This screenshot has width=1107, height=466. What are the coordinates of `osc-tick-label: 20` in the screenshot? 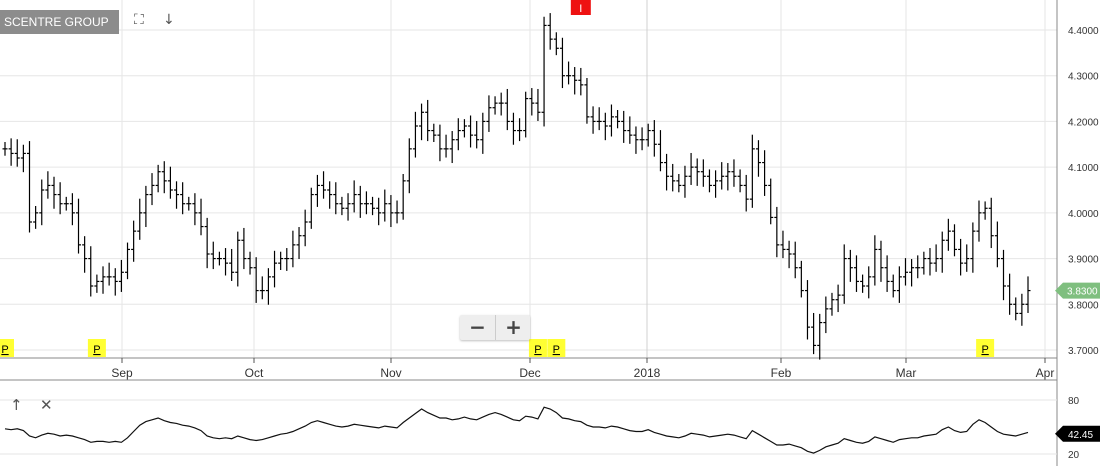 It's located at (1074, 455).